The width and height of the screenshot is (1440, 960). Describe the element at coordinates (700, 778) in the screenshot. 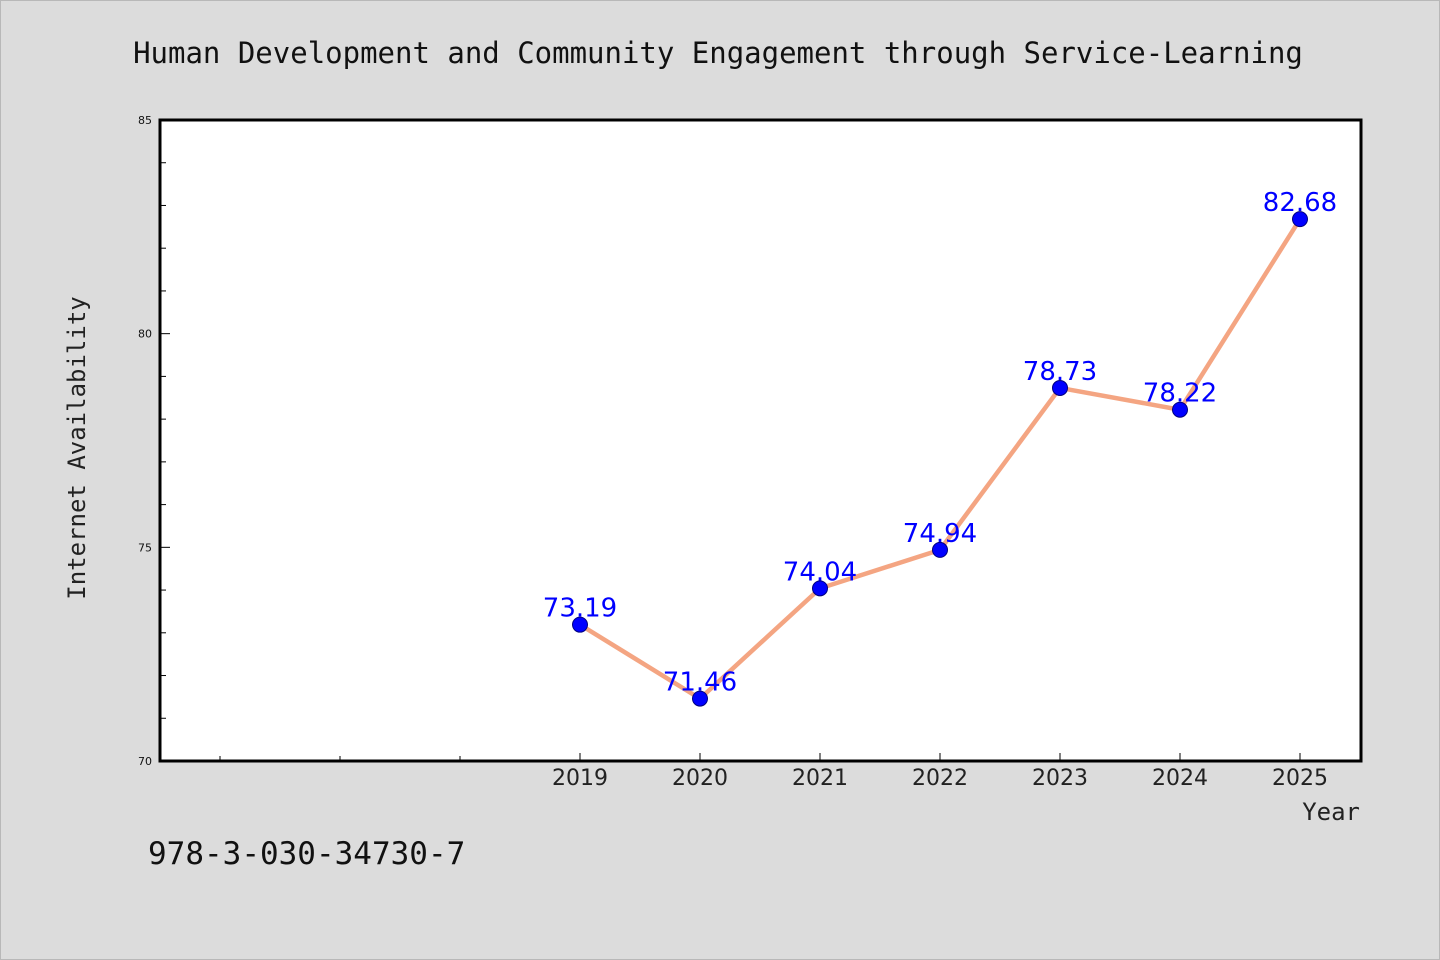

I see `x-tick-label: 2020` at that location.